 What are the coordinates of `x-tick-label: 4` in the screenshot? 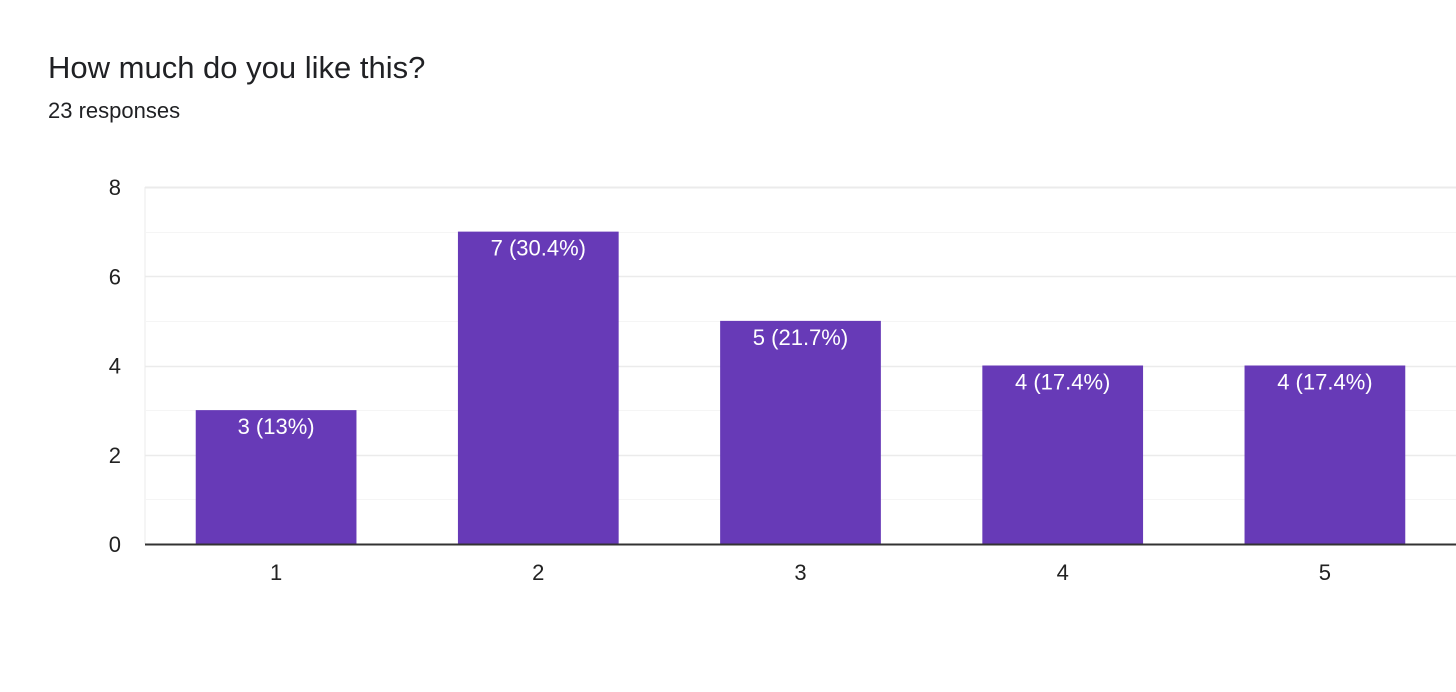 It's located at (1063, 572).